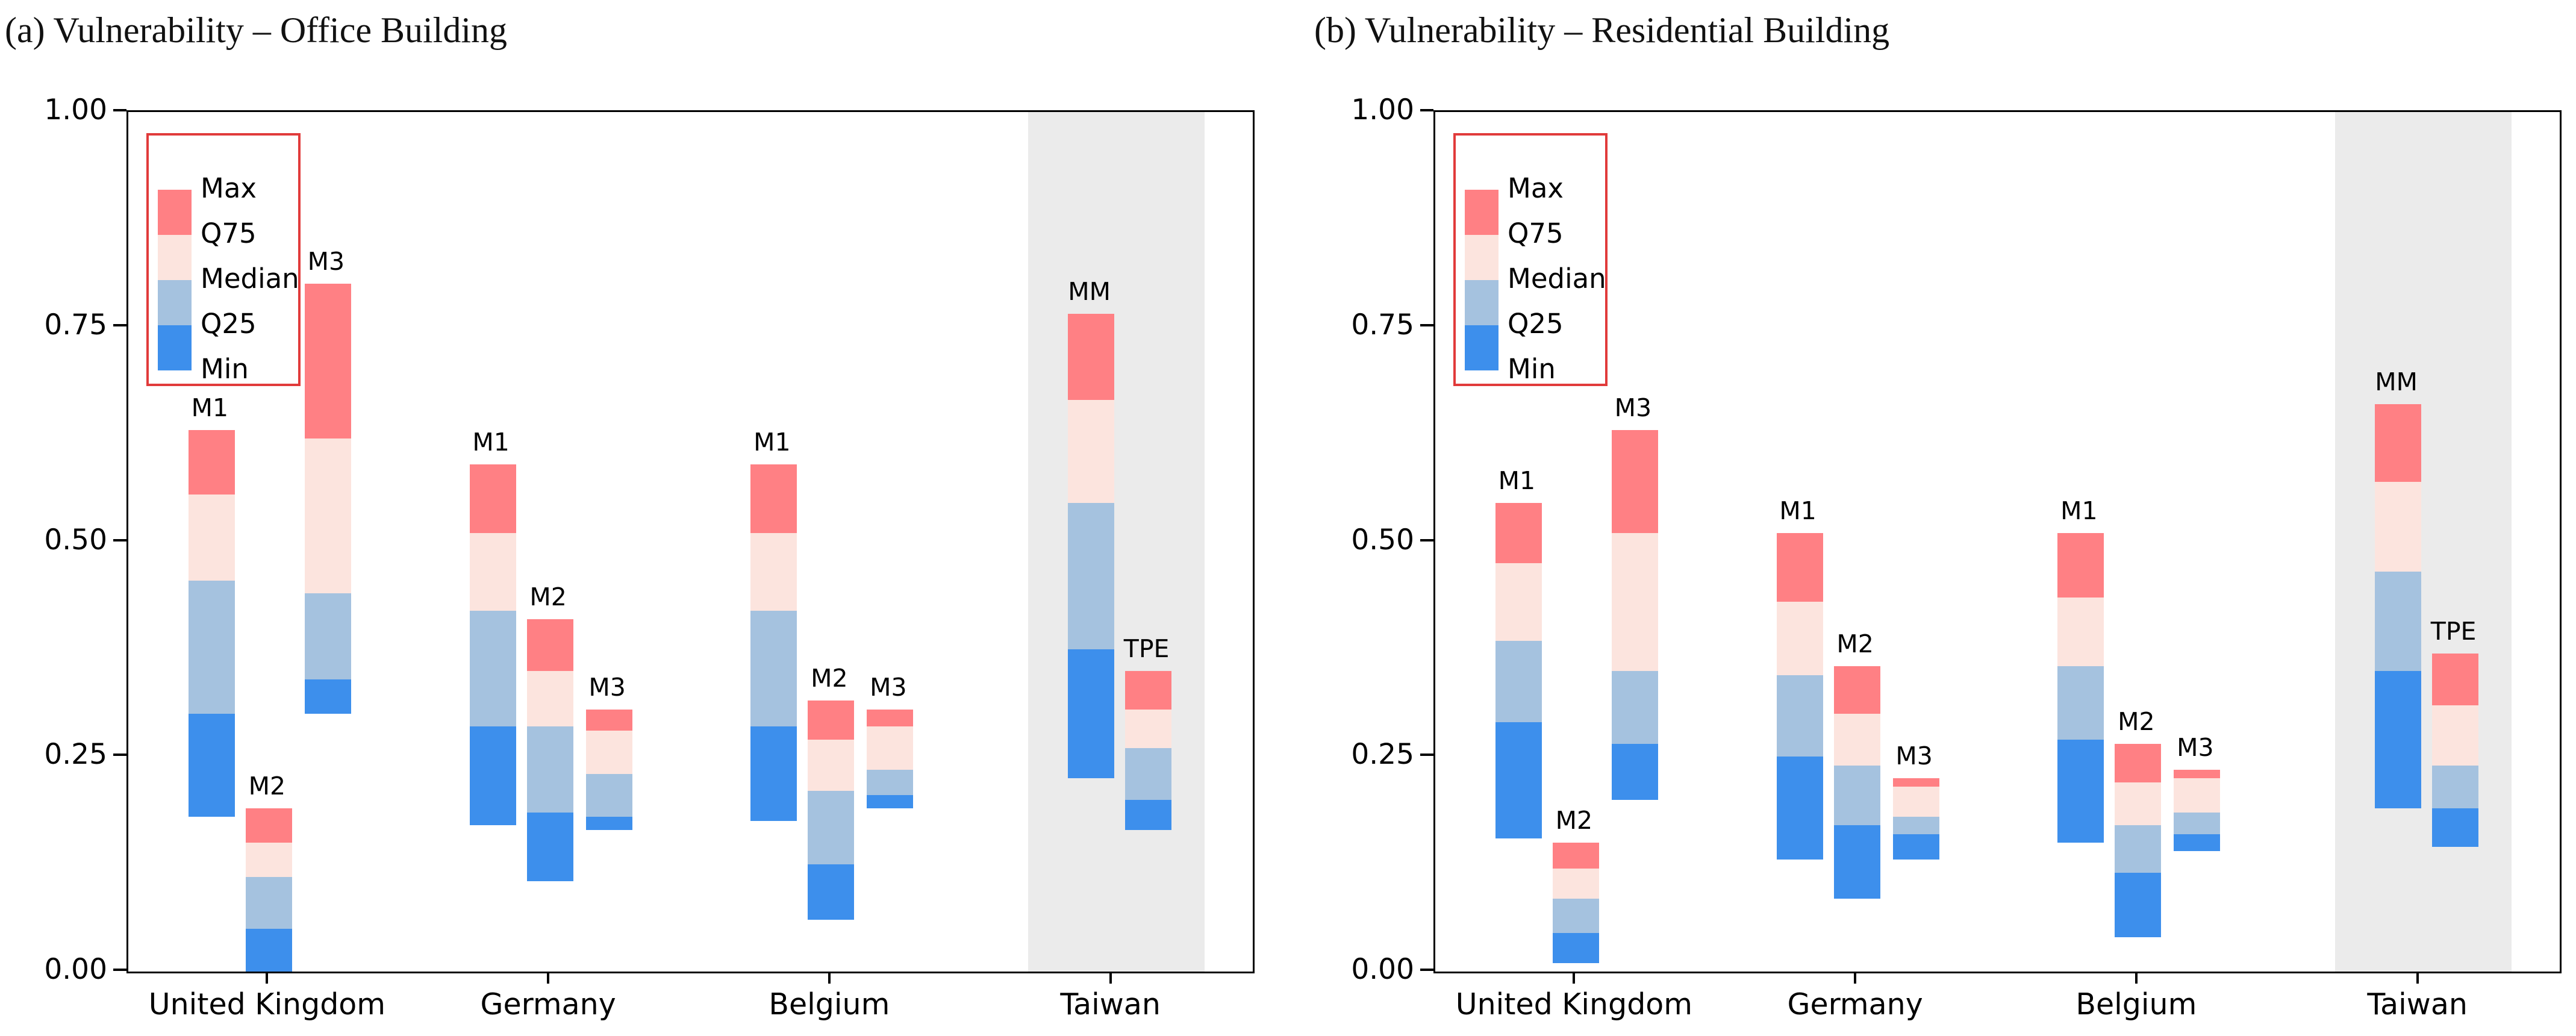 The image size is (2576, 1036). Describe the element at coordinates (1602, 30) in the screenshot. I see `panel-b-title: (b) Vulnerability – Residential Building` at that location.